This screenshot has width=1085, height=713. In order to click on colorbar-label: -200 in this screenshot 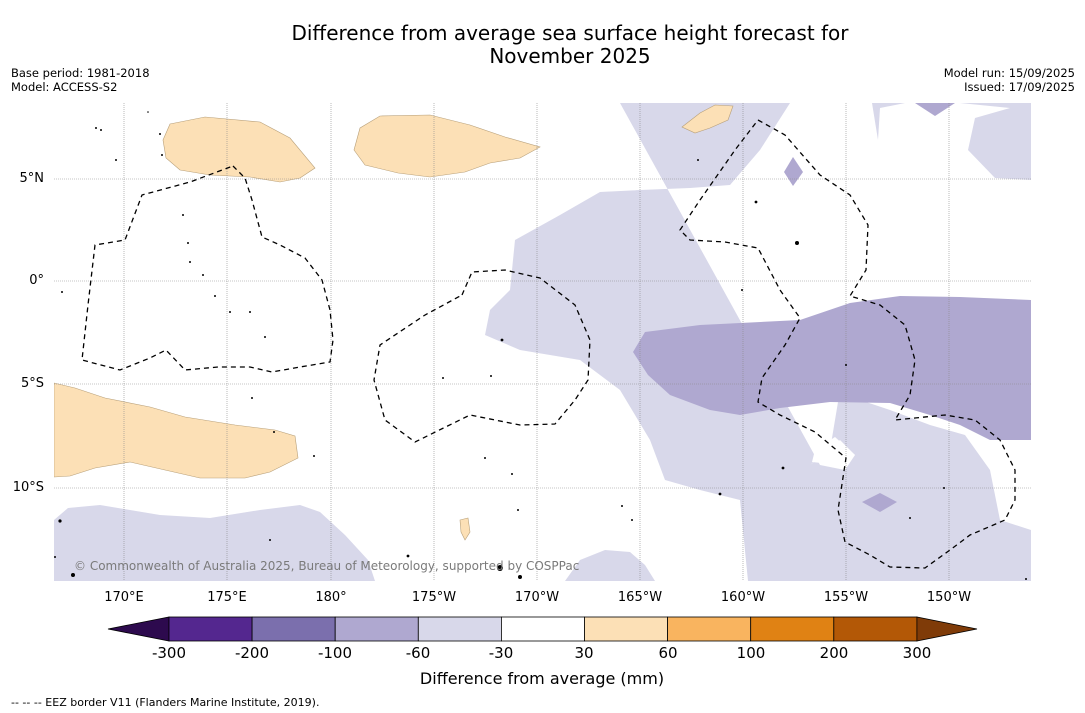, I will do `click(252, 653)`.